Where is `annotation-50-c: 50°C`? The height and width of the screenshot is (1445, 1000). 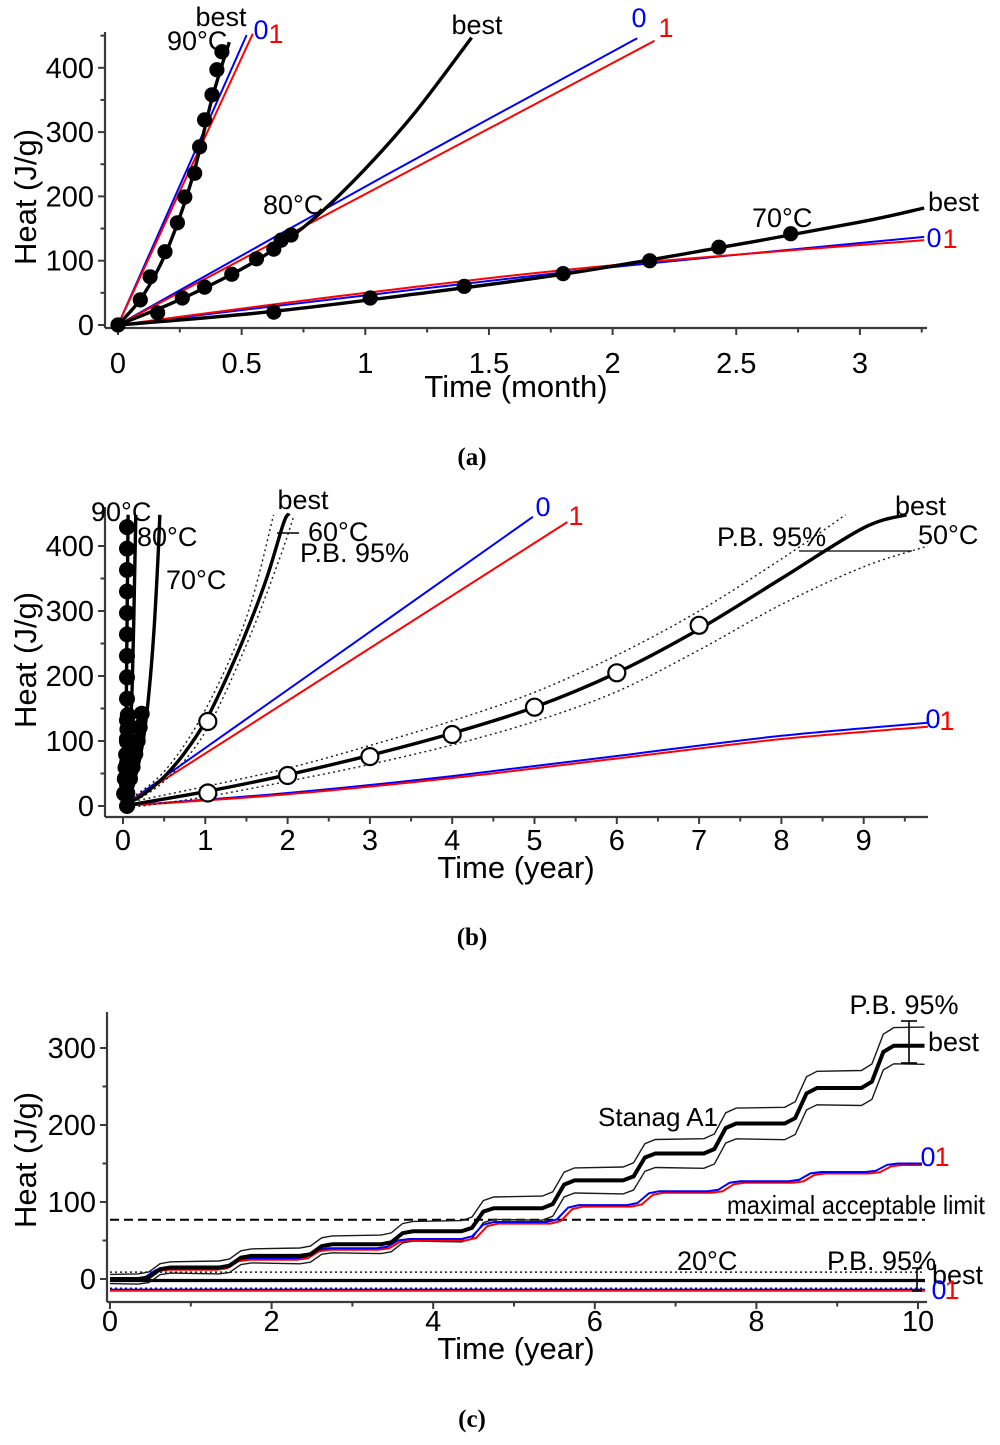 annotation-50-c: 50°C is located at coordinates (948, 535).